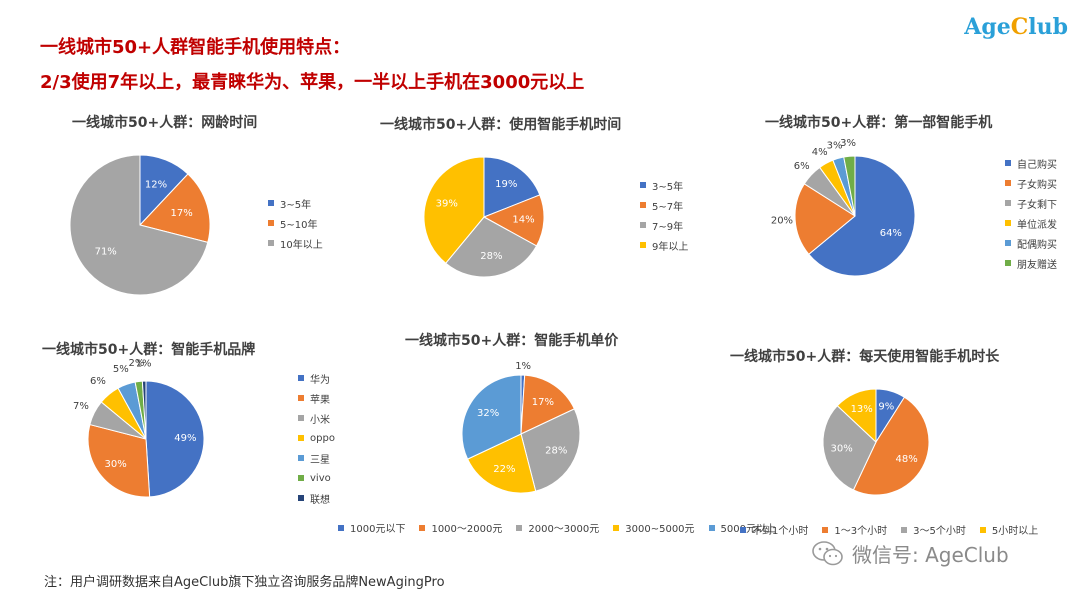 This screenshot has width=1080, height=606. Describe the element at coordinates (320, 478) in the screenshot. I see `legend-label: vivo` at that location.